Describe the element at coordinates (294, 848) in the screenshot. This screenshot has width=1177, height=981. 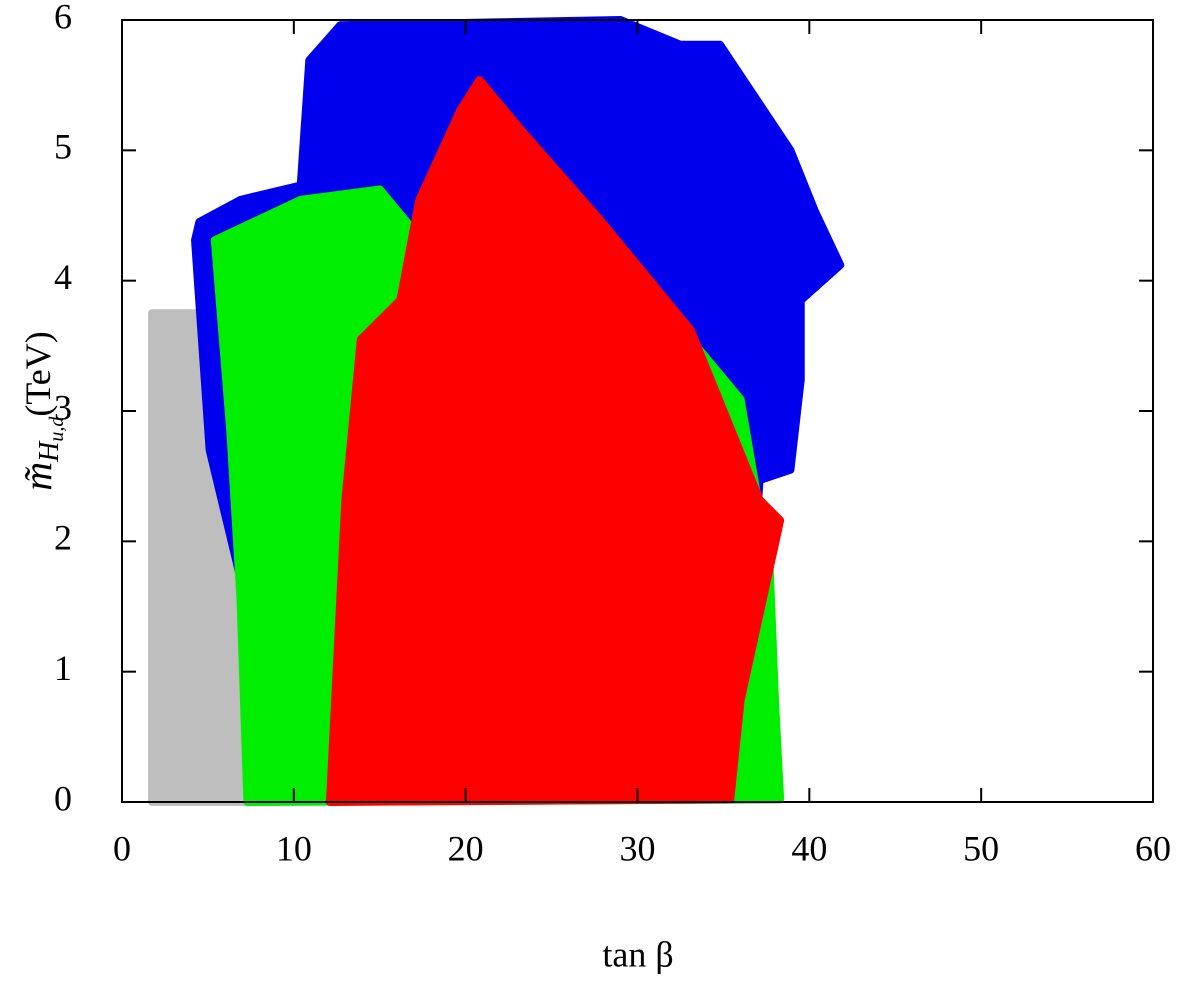
I see `x-tick-label: 10` at that location.